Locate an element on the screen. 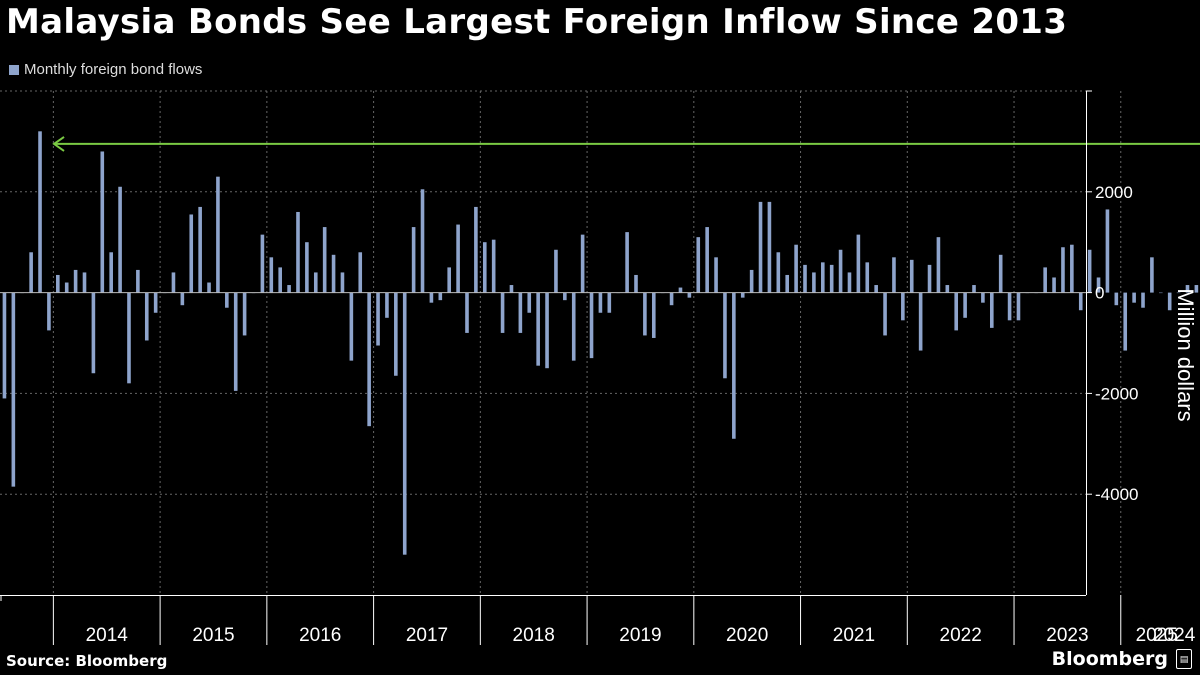  annotation-arrow-head is located at coordinates (58, 144).